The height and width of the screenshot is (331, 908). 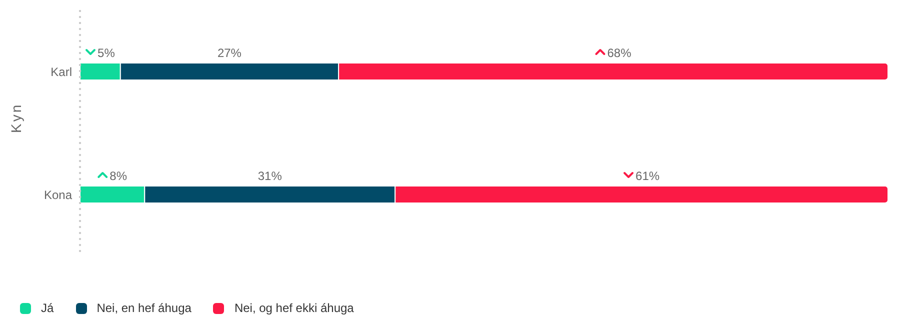 I want to click on data-label: 5%, so click(x=107, y=53).